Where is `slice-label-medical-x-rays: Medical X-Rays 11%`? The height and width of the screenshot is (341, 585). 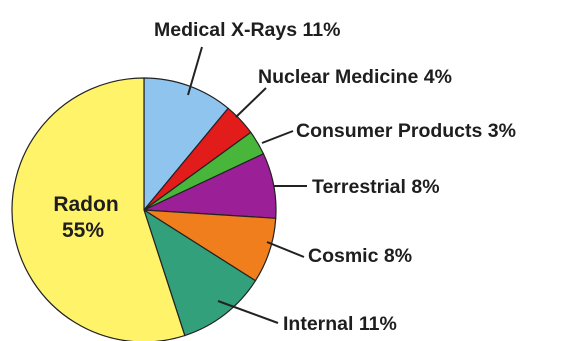
slice-label-medical-x-rays: Medical X-Rays 11% is located at coordinates (247, 30).